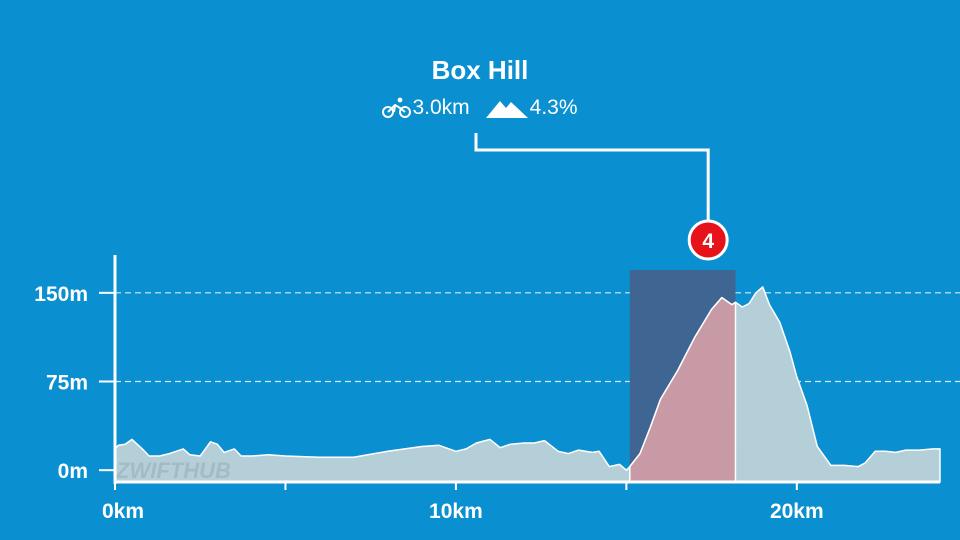 This screenshot has width=960, height=540. What do you see at coordinates (480, 108) in the screenshot?
I see `segment-stats: 3.0km 4.3%` at bounding box center [480, 108].